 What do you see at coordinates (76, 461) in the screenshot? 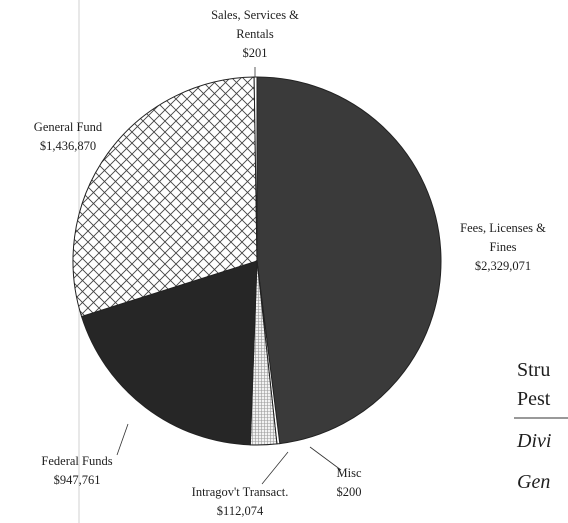
I see `slice-category-label: Federal Funds` at bounding box center [76, 461].